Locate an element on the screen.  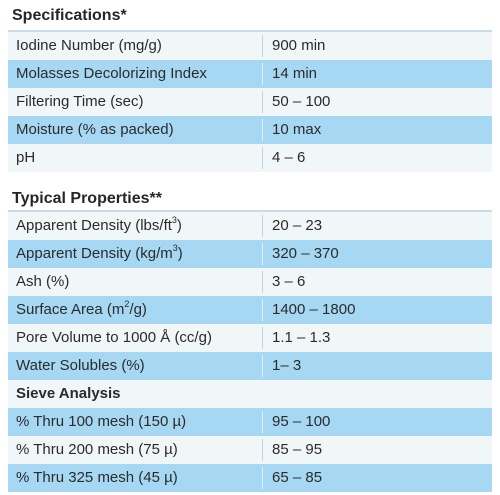
table-row: Water Solubles (%) 1– 3 is located at coordinates (250, 366).